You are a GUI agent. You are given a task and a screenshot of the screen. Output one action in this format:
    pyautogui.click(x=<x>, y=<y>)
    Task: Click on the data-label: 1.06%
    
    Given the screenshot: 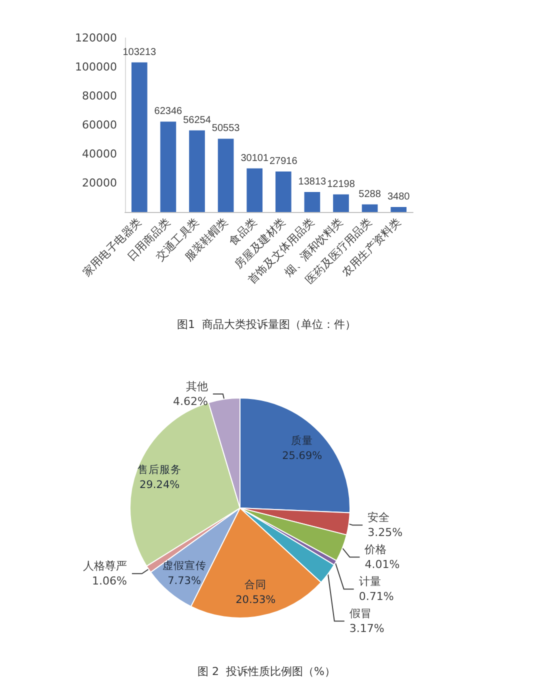 What is the action you would take?
    pyautogui.click(x=109, y=581)
    